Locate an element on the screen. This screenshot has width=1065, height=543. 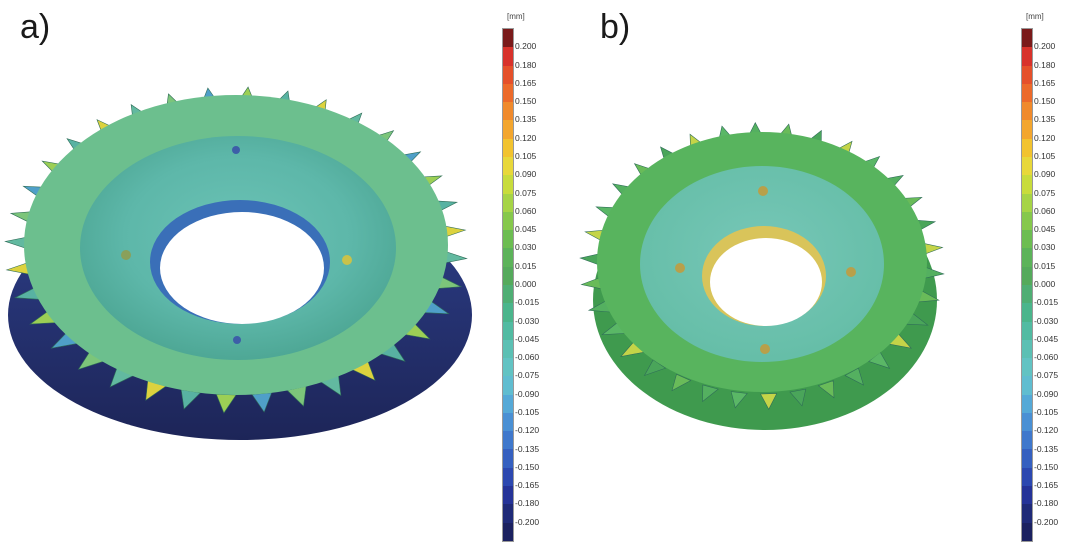
gear-b-hole-left is located at coordinates (680, 268).